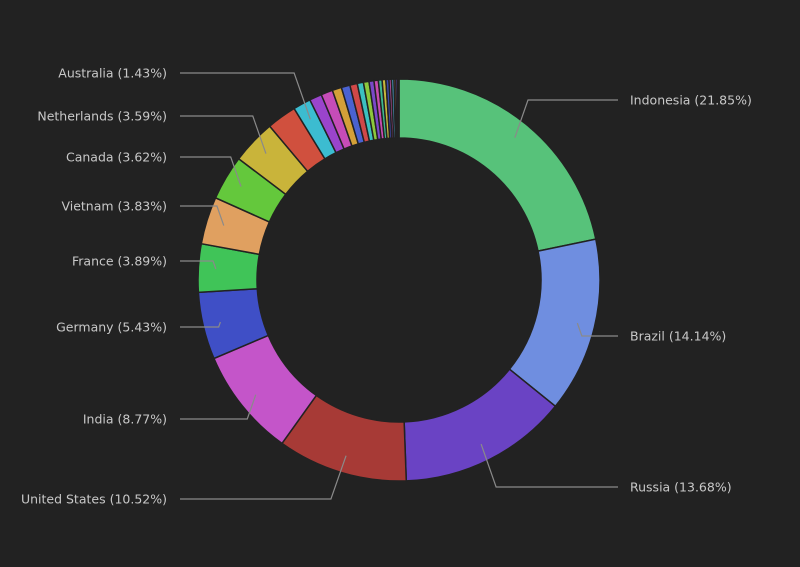 The height and width of the screenshot is (567, 800). Describe the element at coordinates (116, 157) in the screenshot. I see `slice-label: Canada (3.62%)` at that location.